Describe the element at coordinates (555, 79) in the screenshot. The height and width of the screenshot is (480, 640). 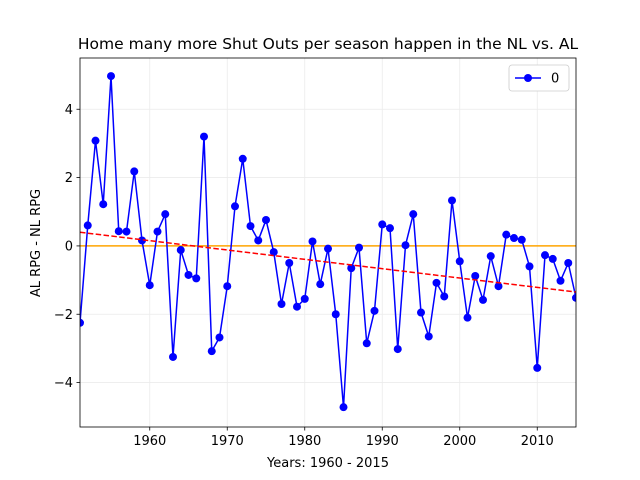
I see `legend-label: 0` at that location.